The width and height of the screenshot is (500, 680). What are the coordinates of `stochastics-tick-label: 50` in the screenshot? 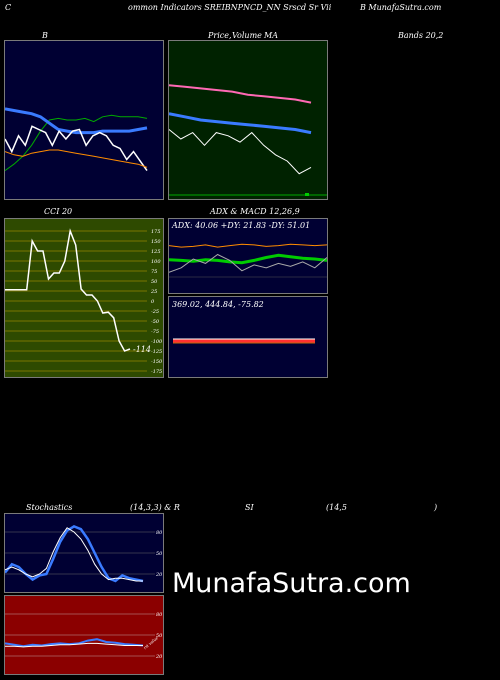 It's located at (159, 554).